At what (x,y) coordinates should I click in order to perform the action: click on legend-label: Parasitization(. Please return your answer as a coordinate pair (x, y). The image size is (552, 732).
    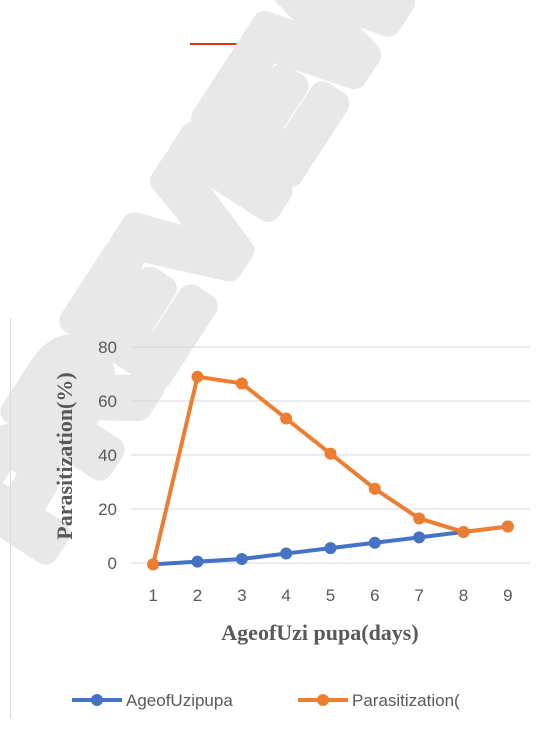
    Looking at the image, I should click on (406, 700).